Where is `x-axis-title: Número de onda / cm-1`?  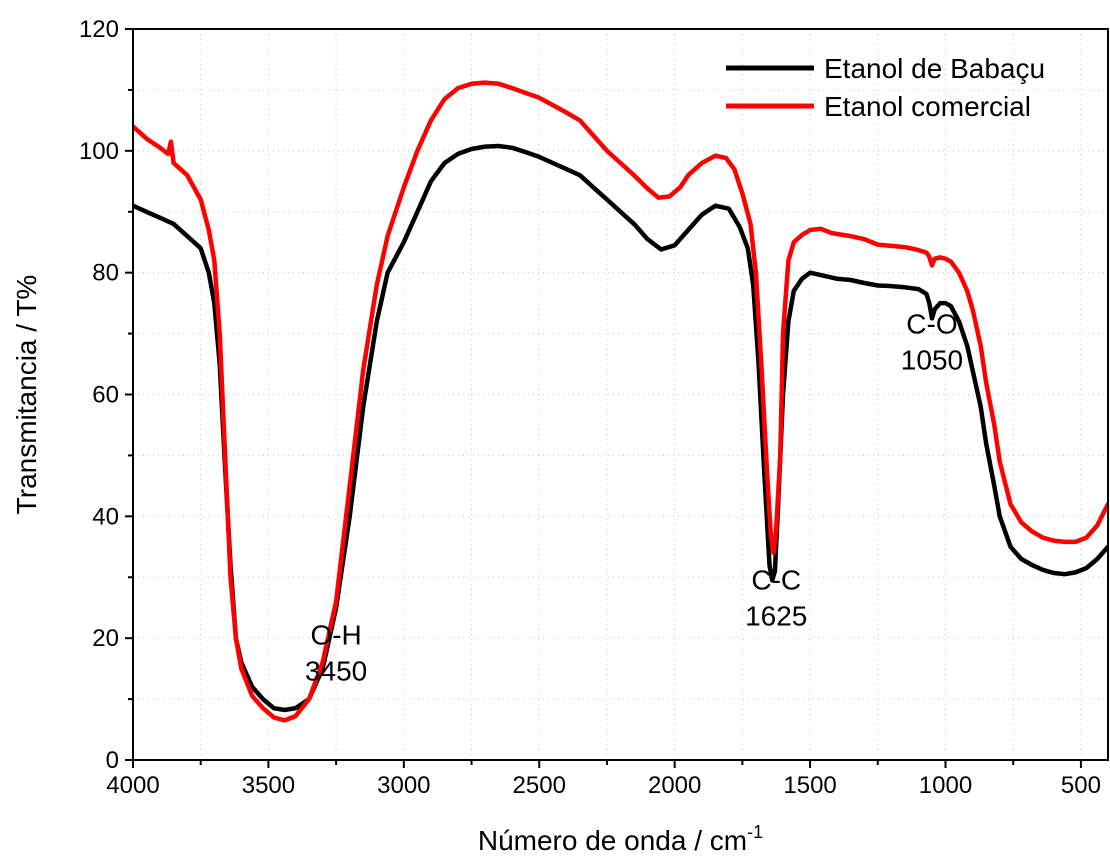 x-axis-title: Número de onda / cm-1 is located at coordinates (620, 839).